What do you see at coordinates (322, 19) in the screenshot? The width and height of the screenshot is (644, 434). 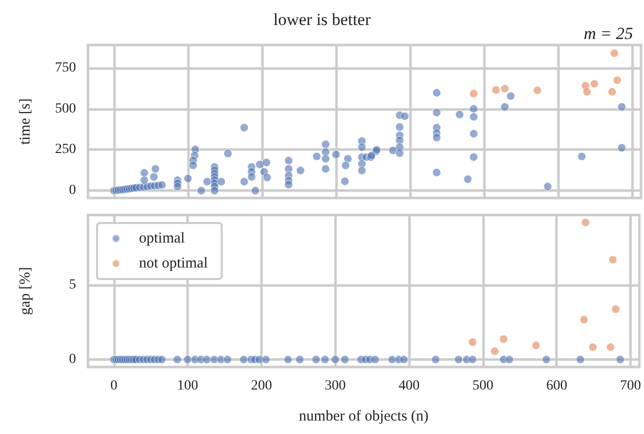 I see `chart-title: lower is better` at bounding box center [322, 19].